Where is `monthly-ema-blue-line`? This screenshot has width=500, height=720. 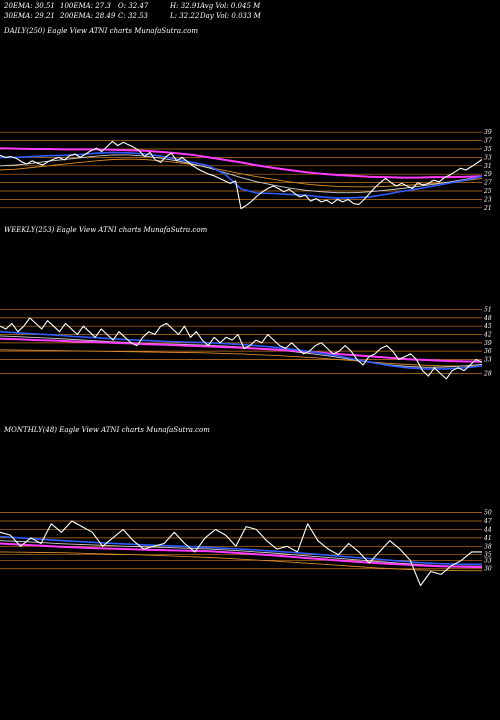
monthly-ema-blue-line is located at coordinates (241, 550).